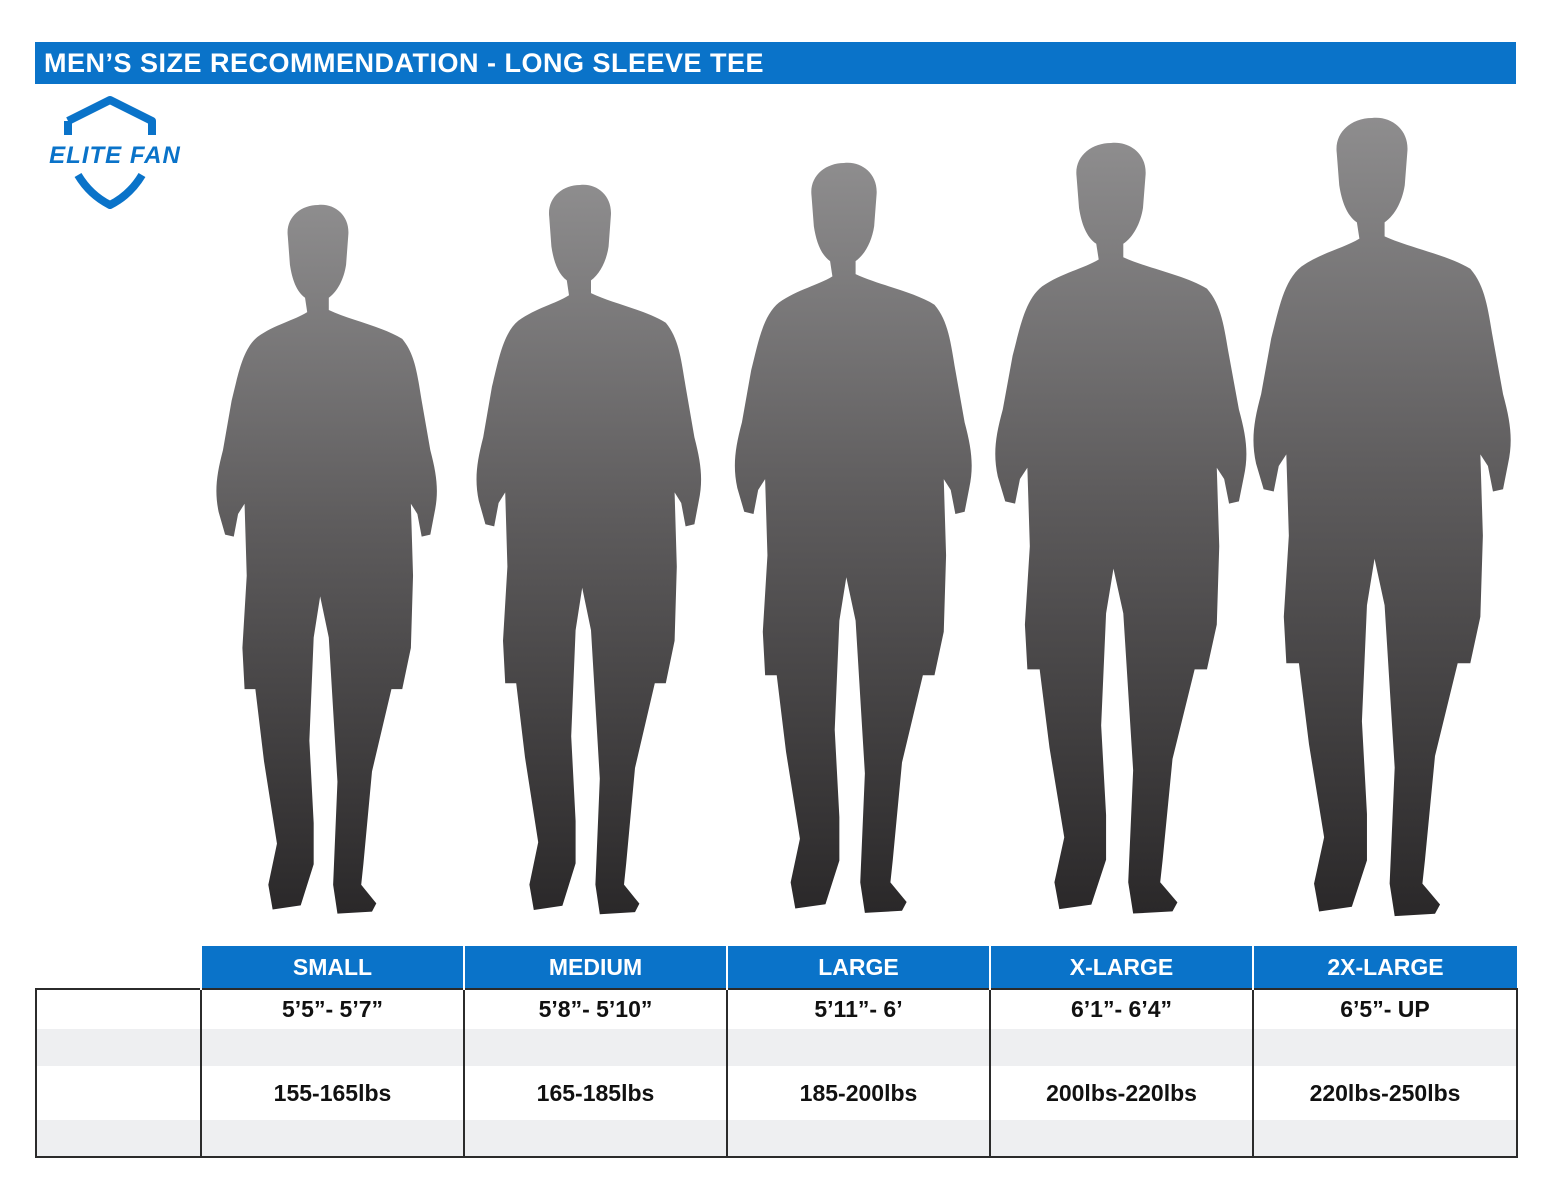  Describe the element at coordinates (1384, 967) in the screenshot. I see `size-header-2x-large: 2X-LARGE` at that location.